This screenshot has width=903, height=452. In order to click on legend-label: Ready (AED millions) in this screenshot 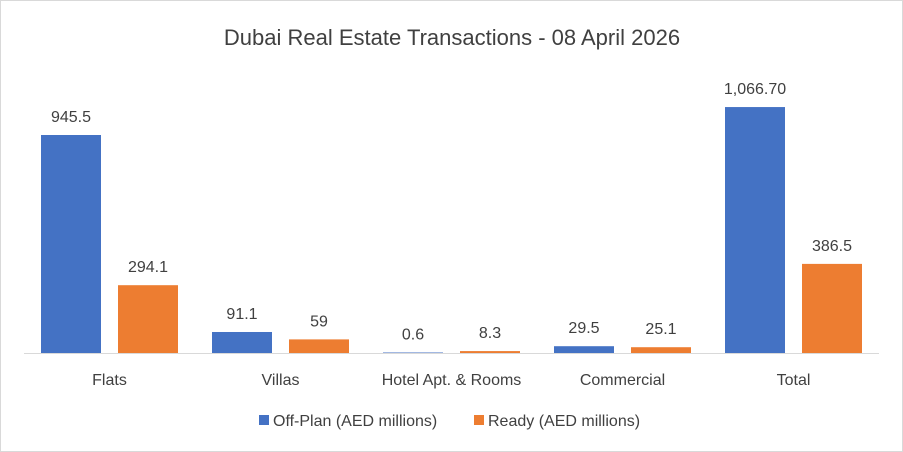, I will do `click(564, 421)`.